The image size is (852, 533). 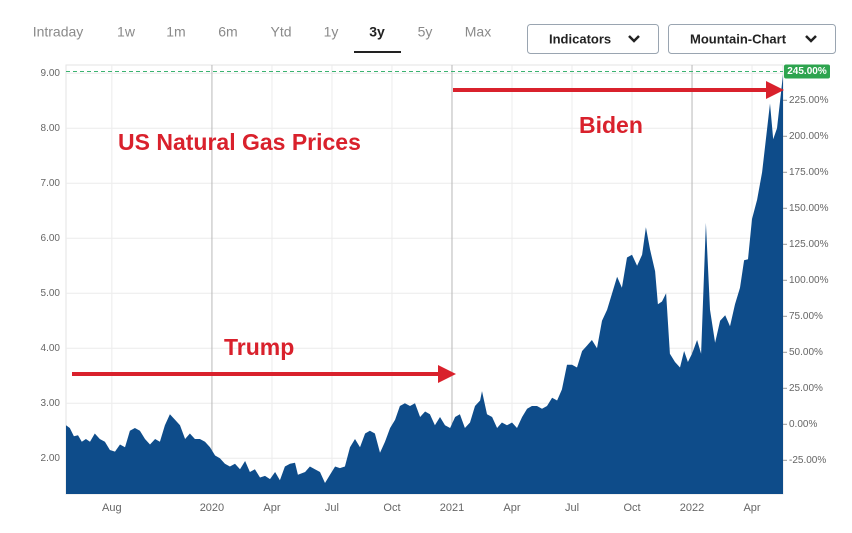 What do you see at coordinates (51, 348) in the screenshot?
I see `y-tick-label: 4.00` at bounding box center [51, 348].